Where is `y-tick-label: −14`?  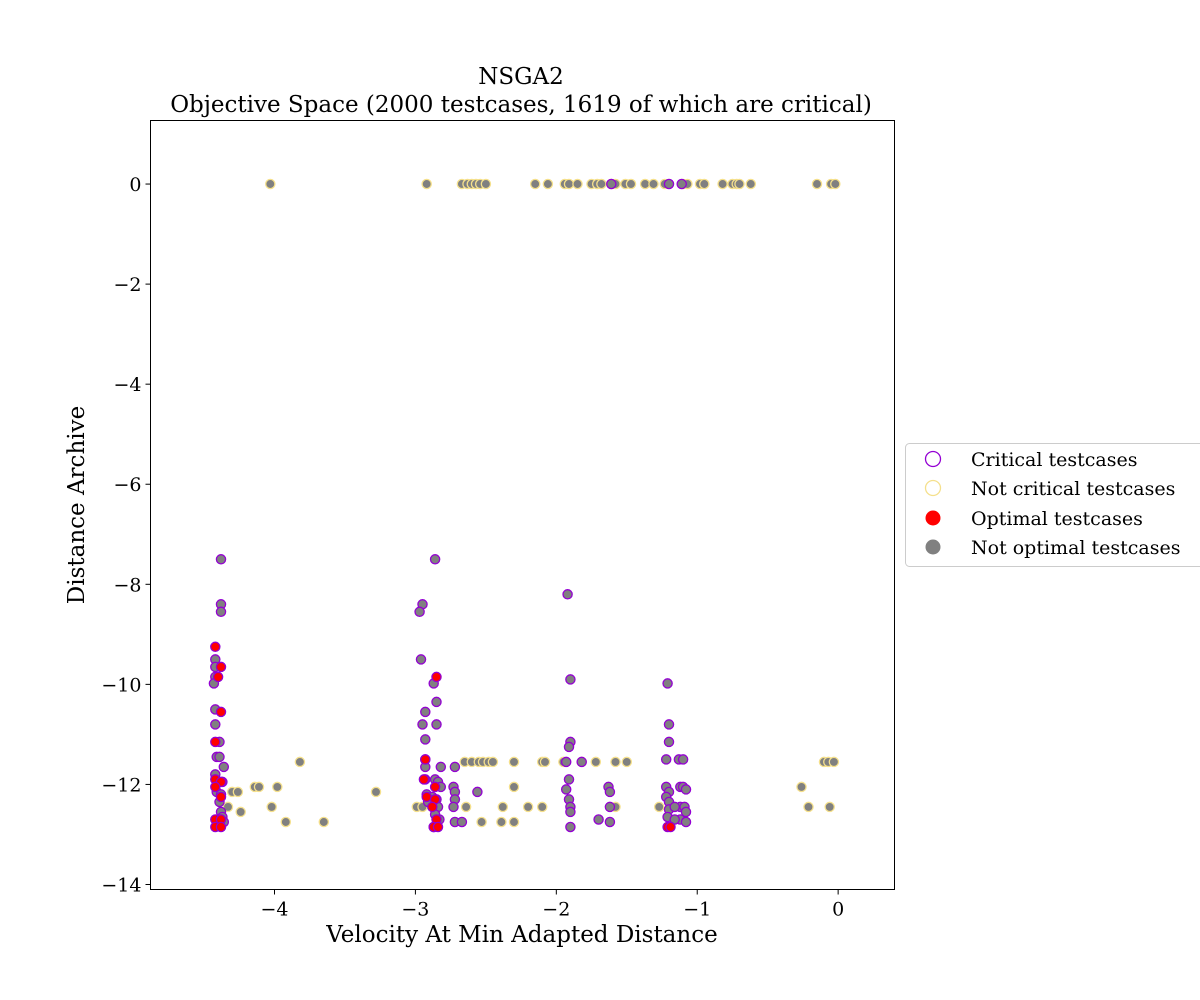
y-tick-label: −14 is located at coordinates (121, 885).